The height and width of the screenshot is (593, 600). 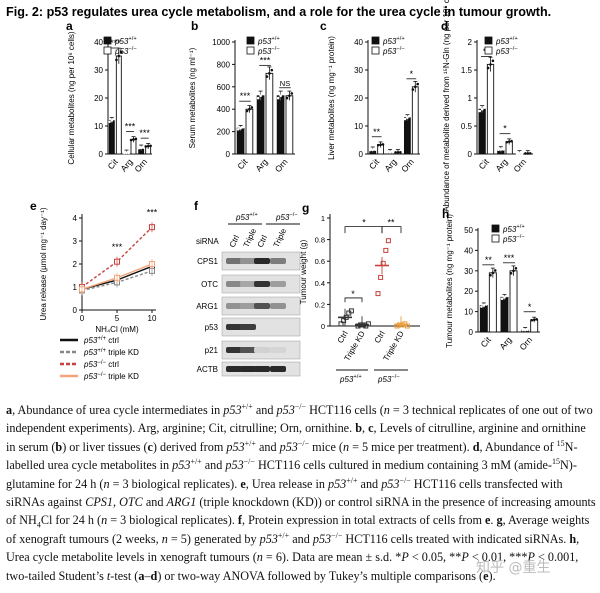 What do you see at coordinates (196, 206) in the screenshot?
I see `panel-letter: f` at bounding box center [196, 206].